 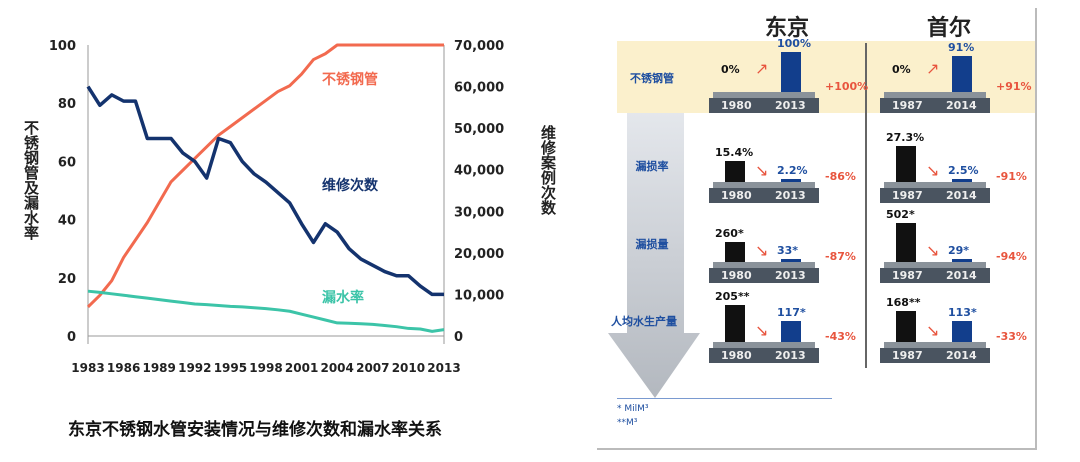 What do you see at coordinates (1014, 86) in the screenshot?
I see `change-value: +91%` at bounding box center [1014, 86].